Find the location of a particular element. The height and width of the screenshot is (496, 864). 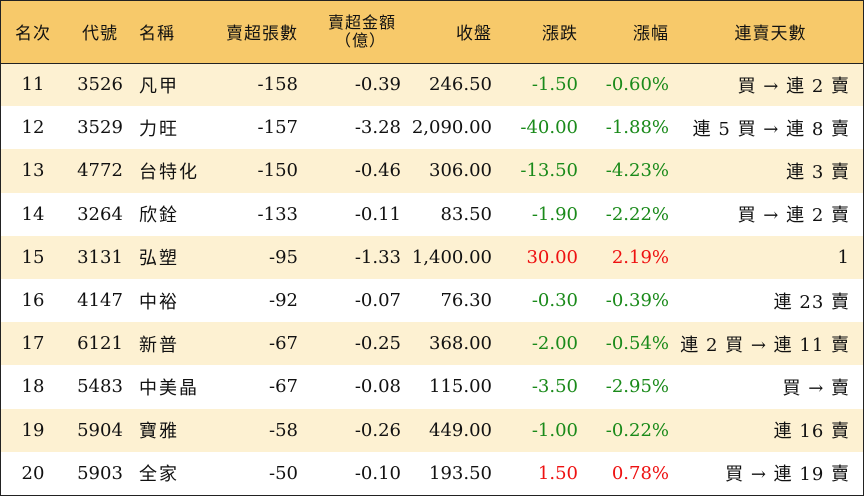

change-pct-cell: -0.60% is located at coordinates (637, 85).